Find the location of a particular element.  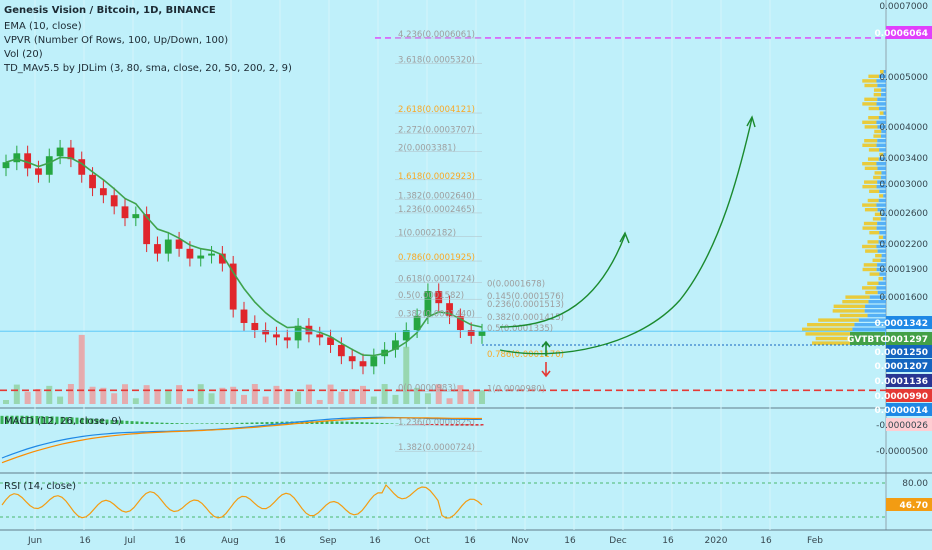

price-badge-label: 0.0001207 is located at coordinates (901, 367).